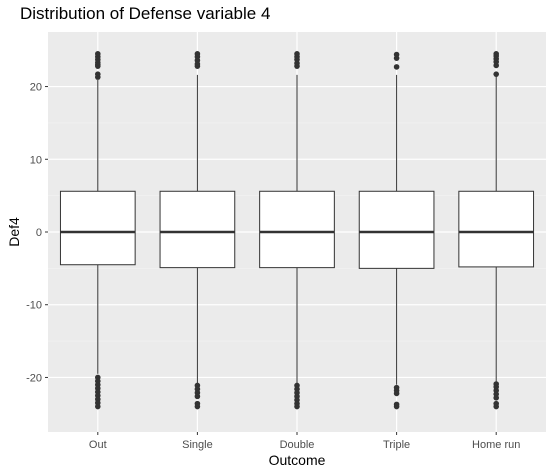 The width and height of the screenshot is (556, 476). What do you see at coordinates (98, 445) in the screenshot?
I see `x-tick-label: Out` at bounding box center [98, 445].